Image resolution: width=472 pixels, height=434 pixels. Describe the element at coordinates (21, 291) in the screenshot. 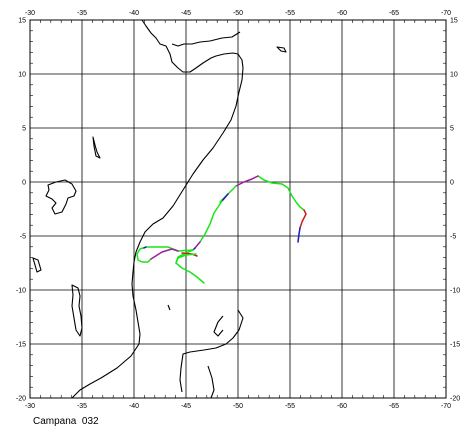

I see `y-tick-label-left: -10` at that location.